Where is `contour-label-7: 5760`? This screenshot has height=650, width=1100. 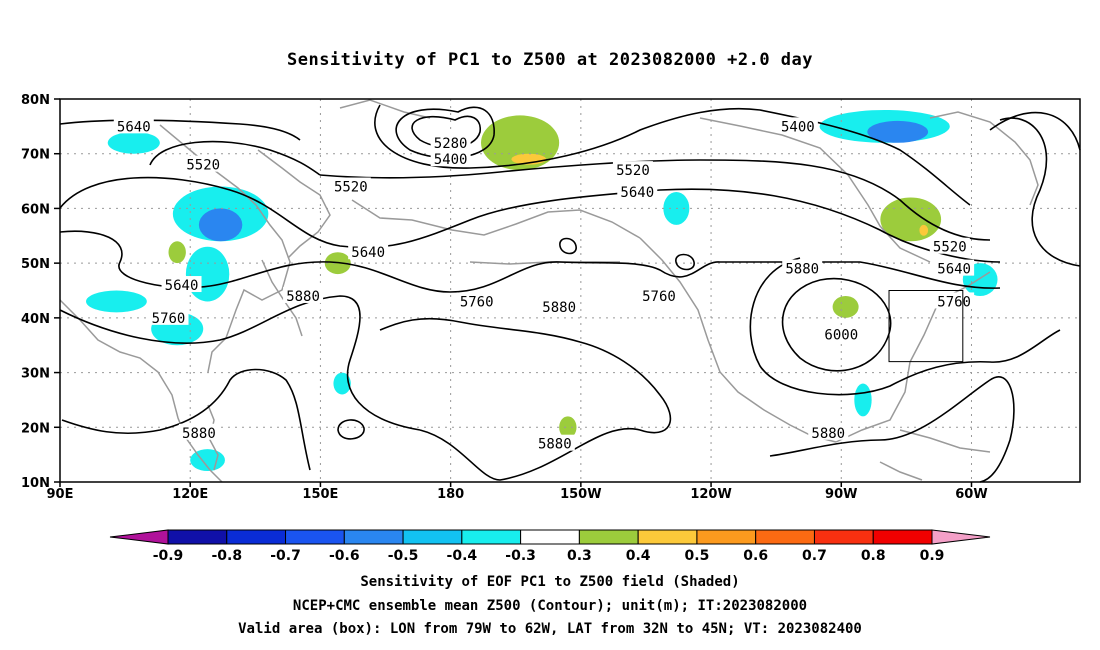 contour-label-7: 5760 is located at coordinates (169, 319).